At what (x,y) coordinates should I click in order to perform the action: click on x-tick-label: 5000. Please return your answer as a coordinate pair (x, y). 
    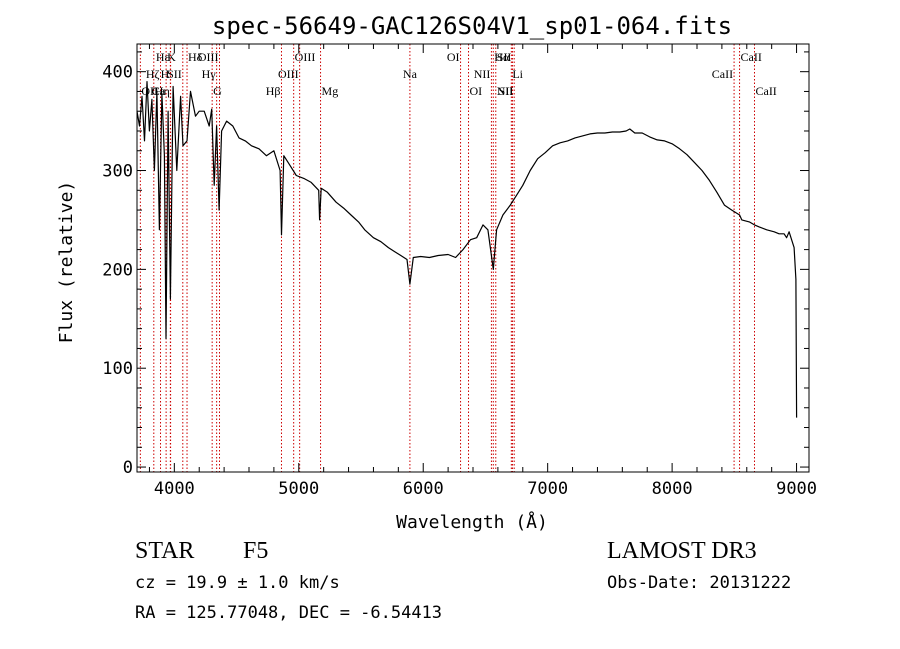
    Looking at the image, I should click on (298, 489).